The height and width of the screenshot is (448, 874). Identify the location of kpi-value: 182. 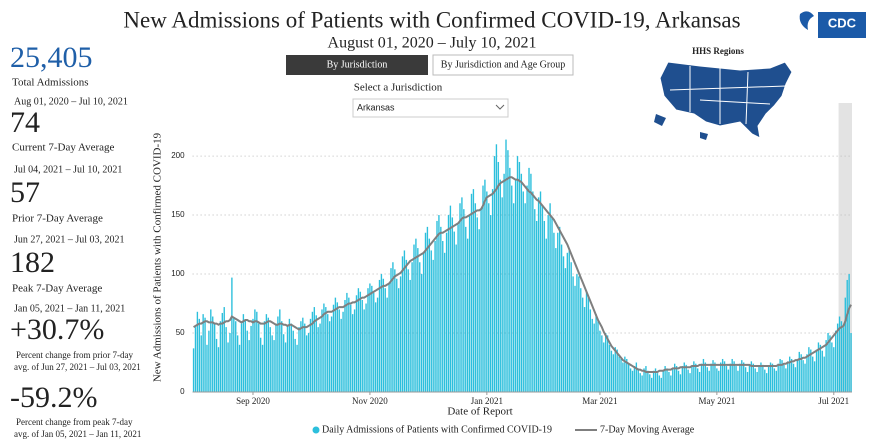
(32, 262).